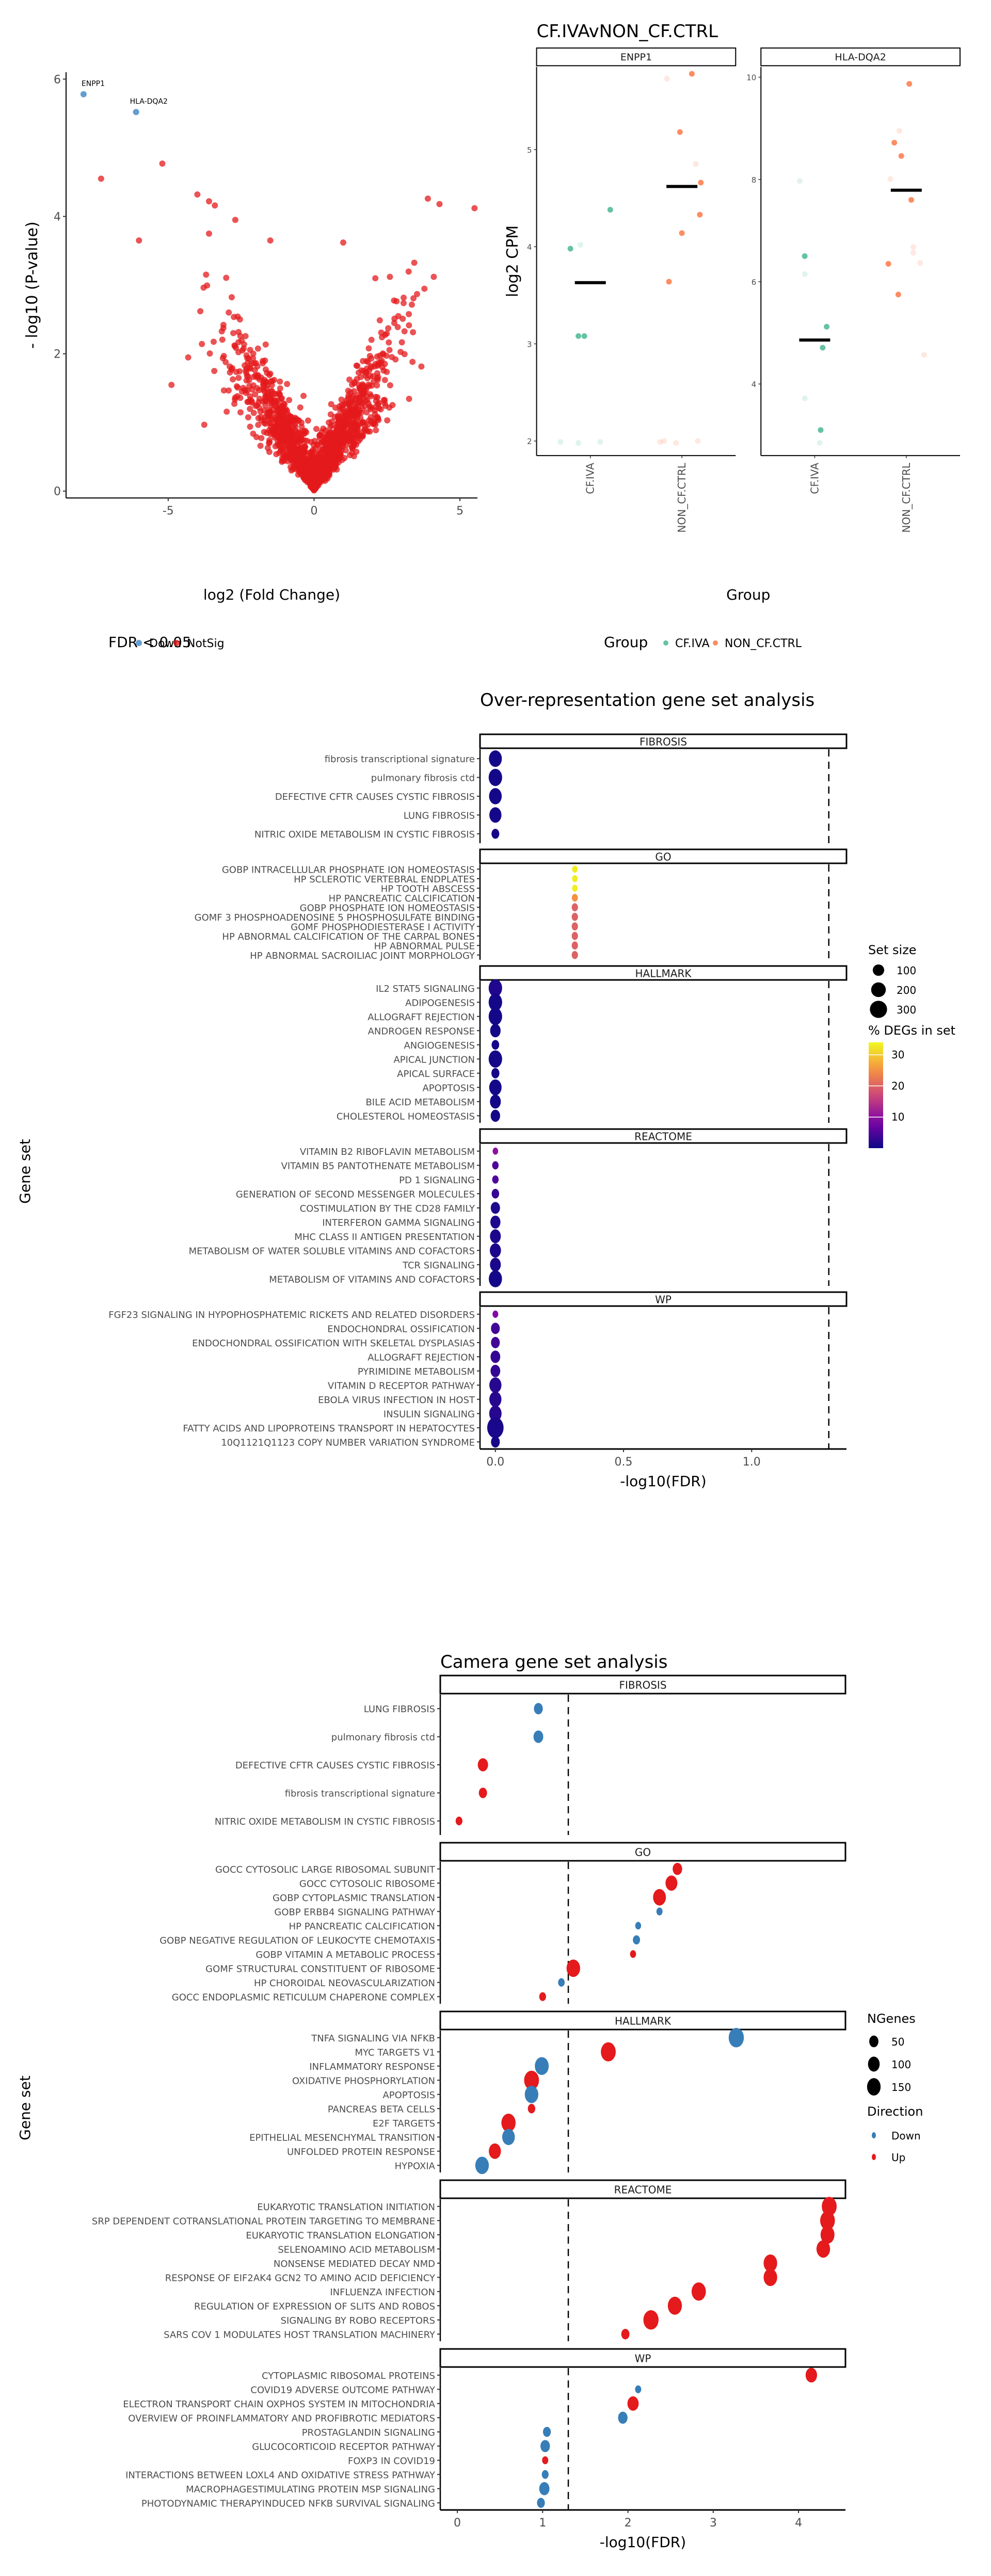 The width and height of the screenshot is (991, 2576). What do you see at coordinates (438, 1266) in the screenshot?
I see `gene-set-label: TCR SIGNALING` at bounding box center [438, 1266].